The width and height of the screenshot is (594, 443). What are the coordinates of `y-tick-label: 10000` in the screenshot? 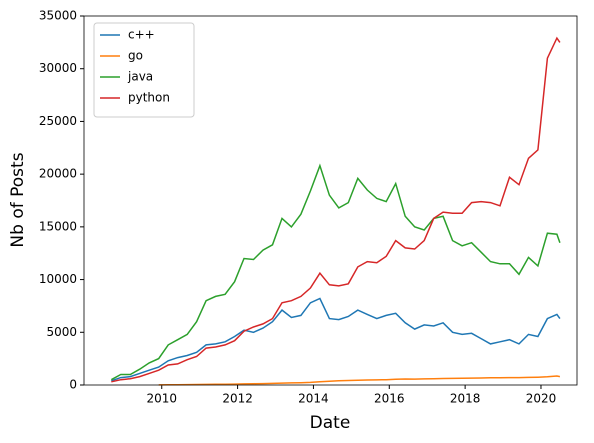 It's located at (58, 279).